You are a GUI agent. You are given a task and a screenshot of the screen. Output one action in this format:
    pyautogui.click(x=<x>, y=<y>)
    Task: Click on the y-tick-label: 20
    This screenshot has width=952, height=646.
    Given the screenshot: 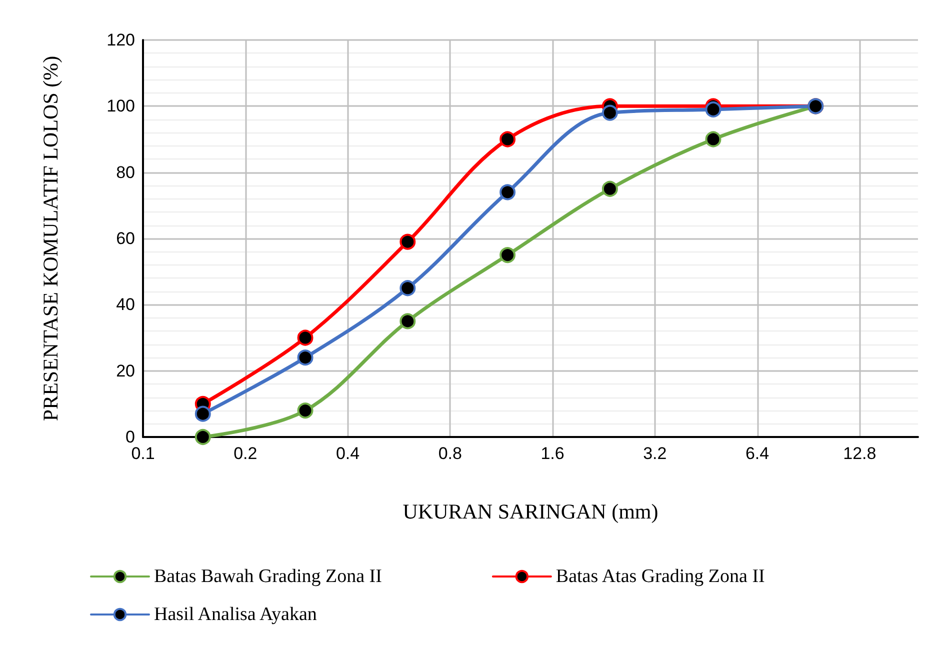 What is the action you would take?
    pyautogui.click(x=125, y=370)
    